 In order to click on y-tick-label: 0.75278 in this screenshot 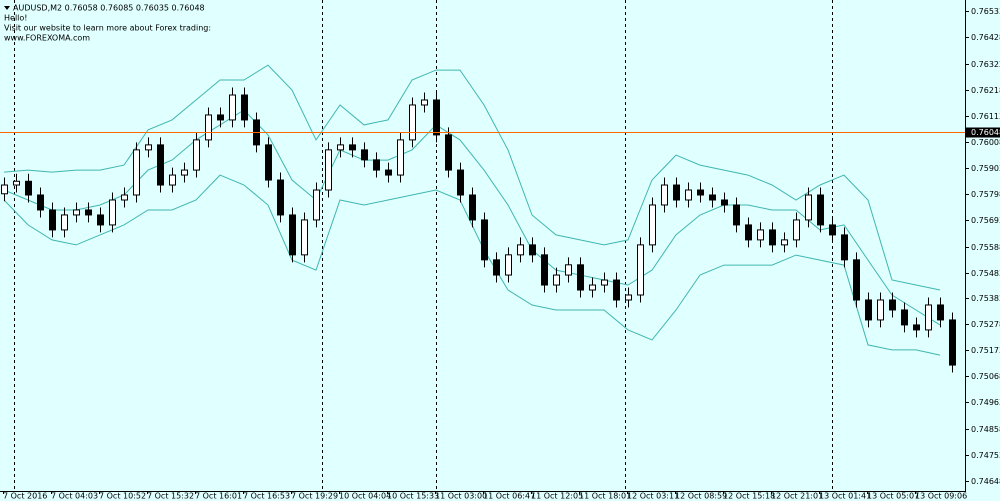, I will do `click(985, 324)`.